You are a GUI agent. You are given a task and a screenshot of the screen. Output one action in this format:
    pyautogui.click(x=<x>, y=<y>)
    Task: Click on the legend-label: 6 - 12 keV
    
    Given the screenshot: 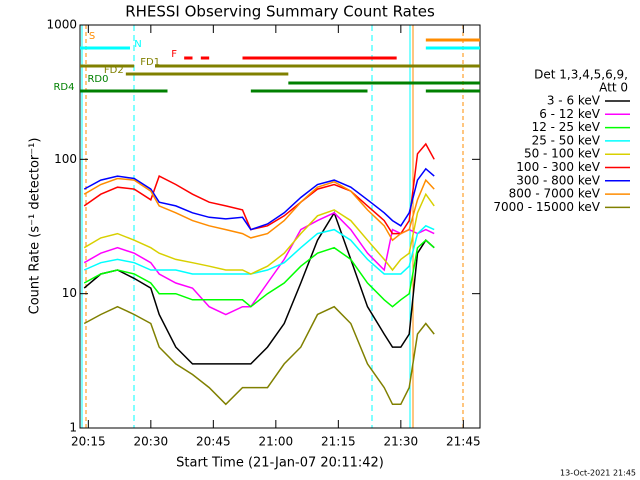 What is the action you would take?
    pyautogui.click(x=570, y=114)
    